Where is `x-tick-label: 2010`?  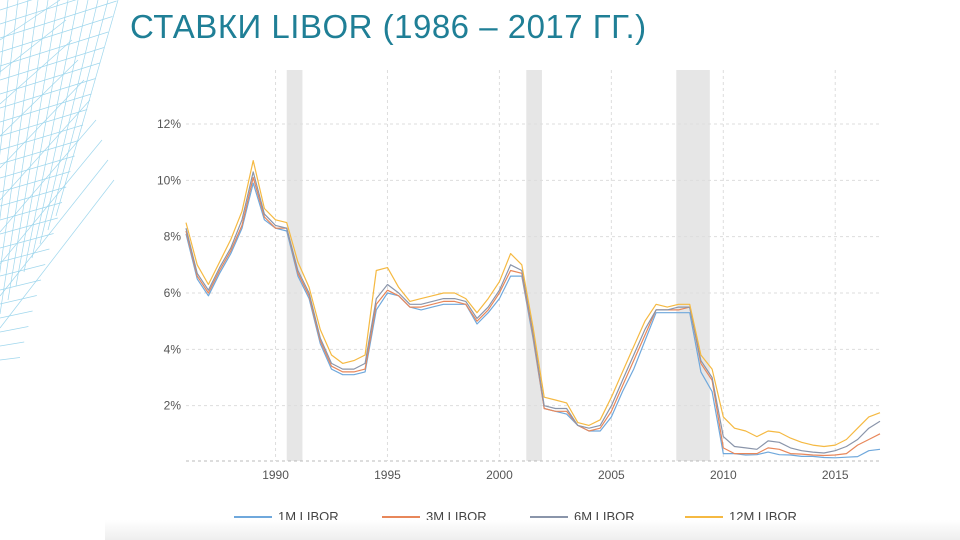 x-tick-label: 2010 is located at coordinates (723, 475).